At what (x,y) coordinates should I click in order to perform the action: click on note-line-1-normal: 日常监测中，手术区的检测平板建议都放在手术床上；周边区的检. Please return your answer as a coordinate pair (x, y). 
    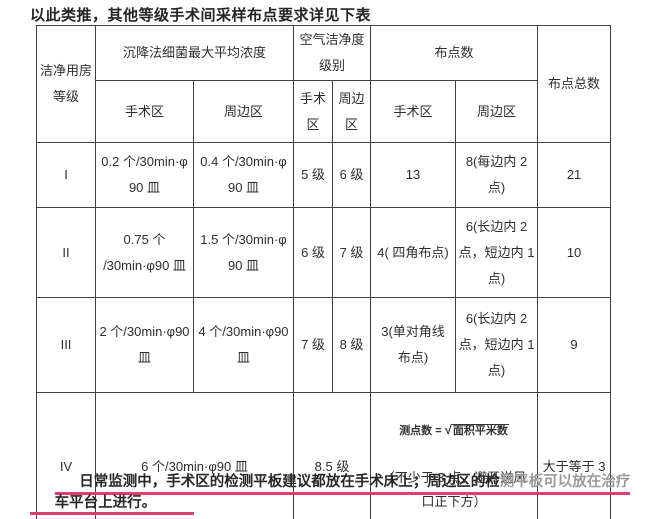
    Looking at the image, I should click on (289, 482).